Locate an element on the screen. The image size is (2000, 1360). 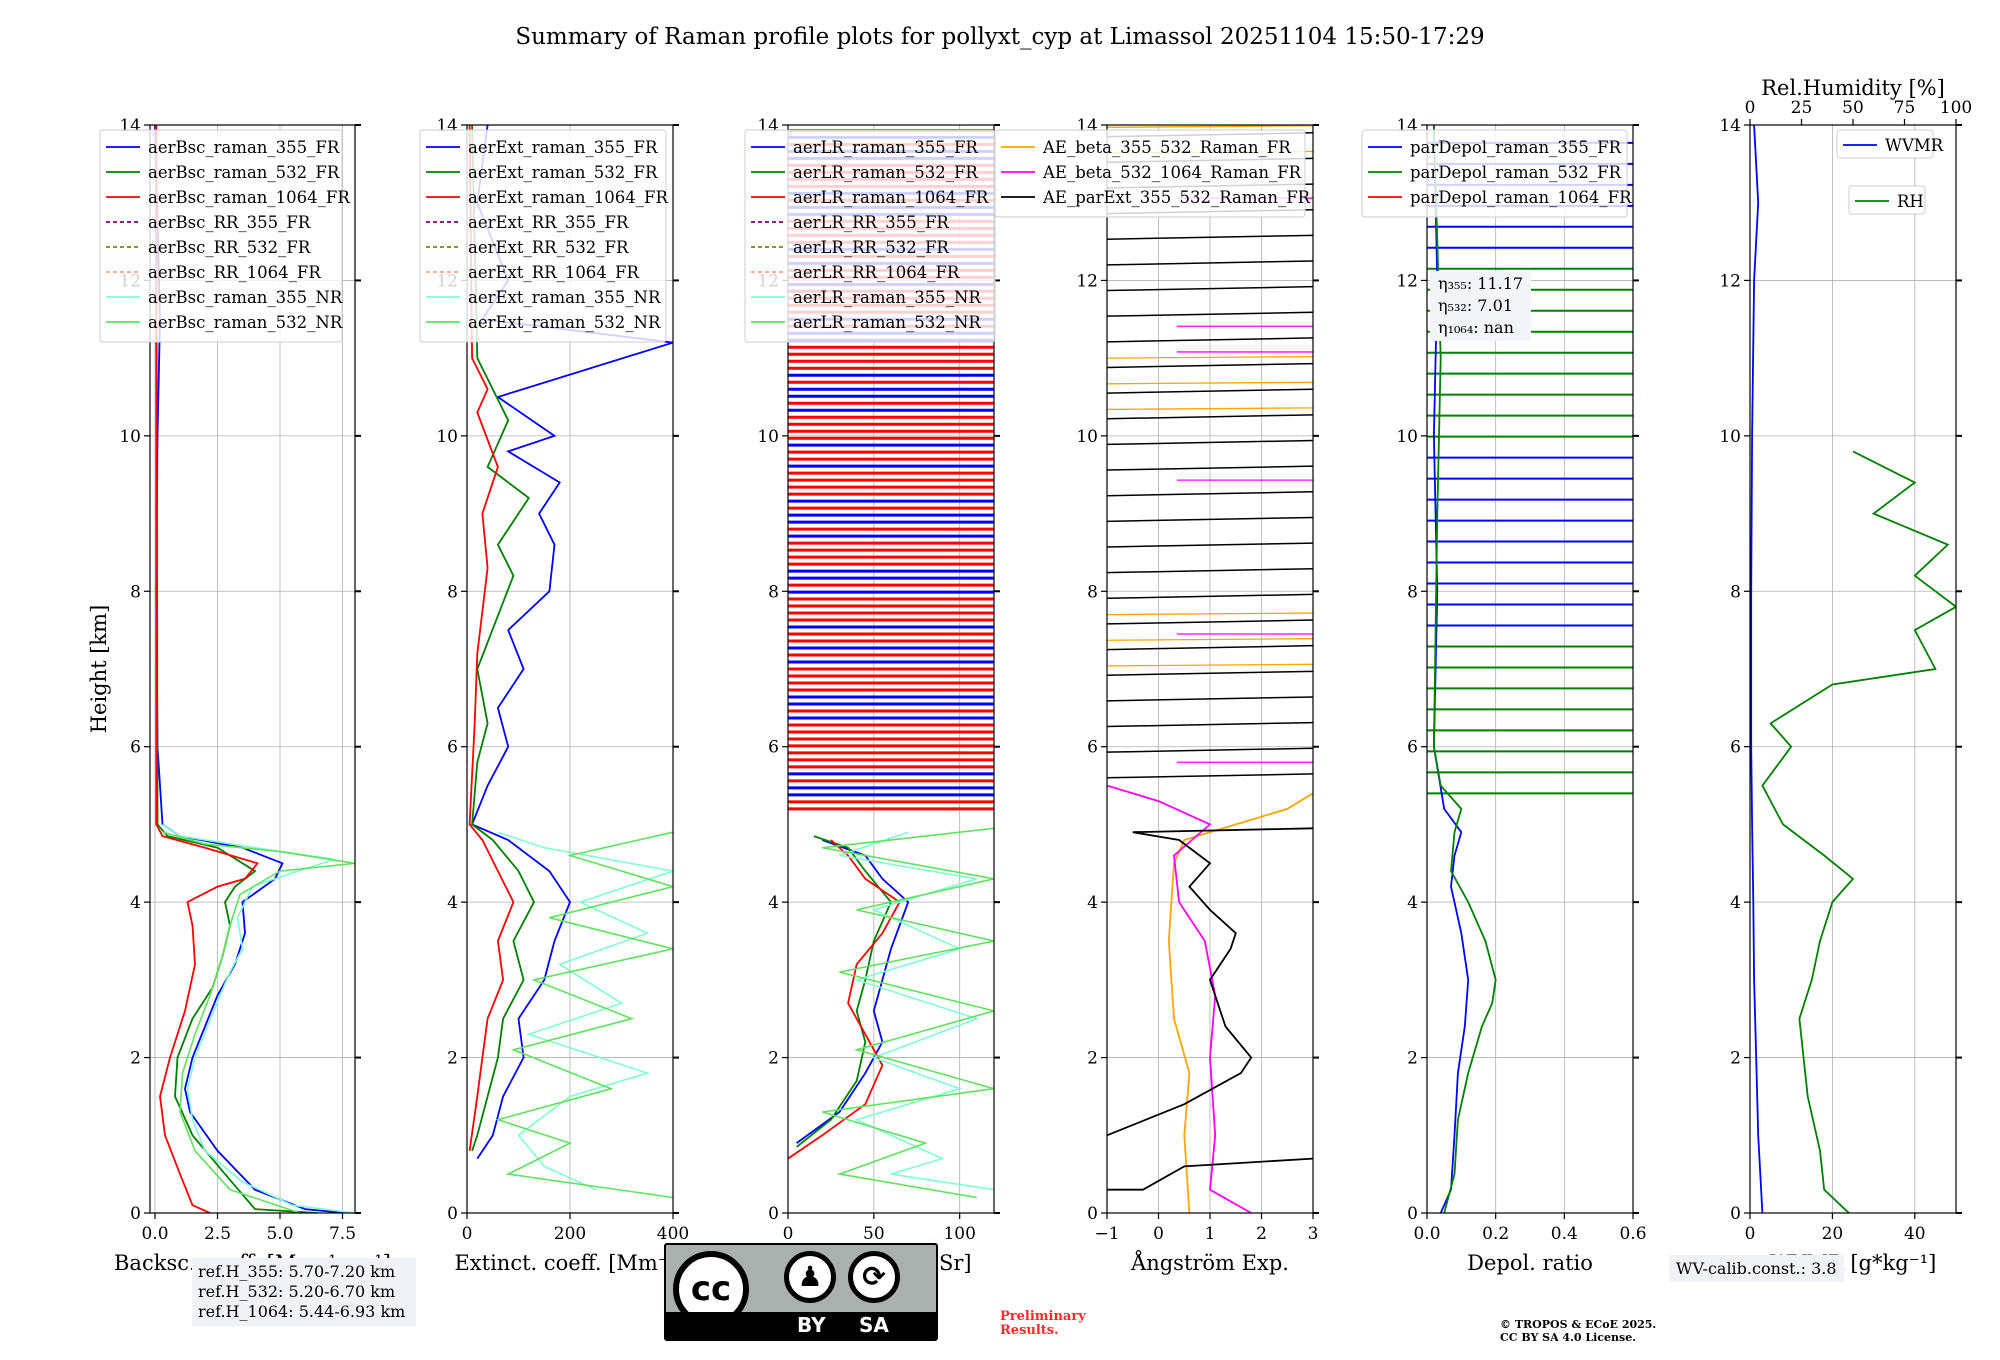
legend-entry: aerBsc_raman_1064_FR is located at coordinates (249, 197).